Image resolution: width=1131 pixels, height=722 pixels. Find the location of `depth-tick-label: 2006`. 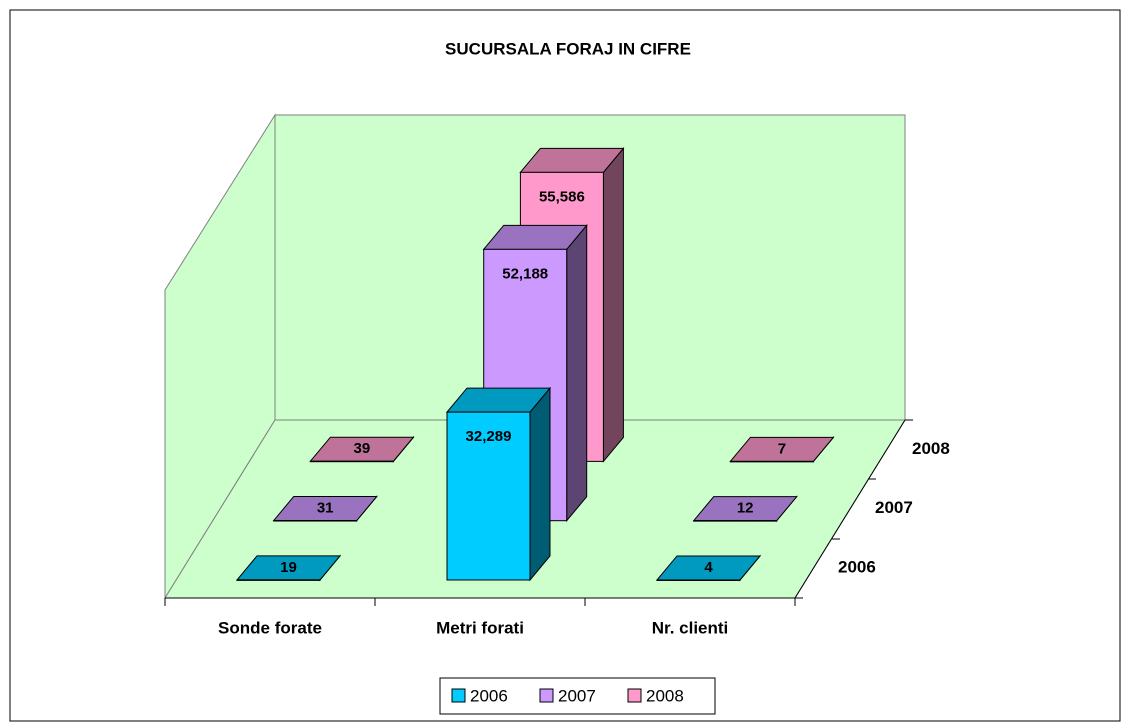

depth-tick-label: 2006 is located at coordinates (857, 566).